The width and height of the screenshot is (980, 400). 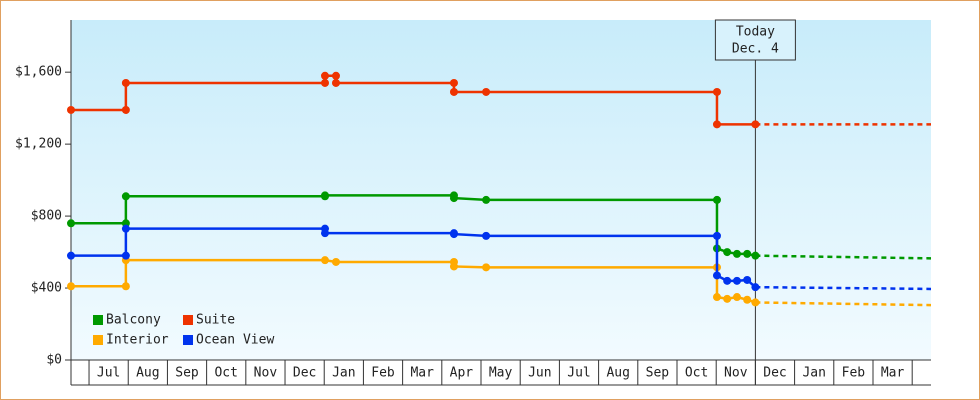 I want to click on today-label: Today, so click(x=755, y=32).